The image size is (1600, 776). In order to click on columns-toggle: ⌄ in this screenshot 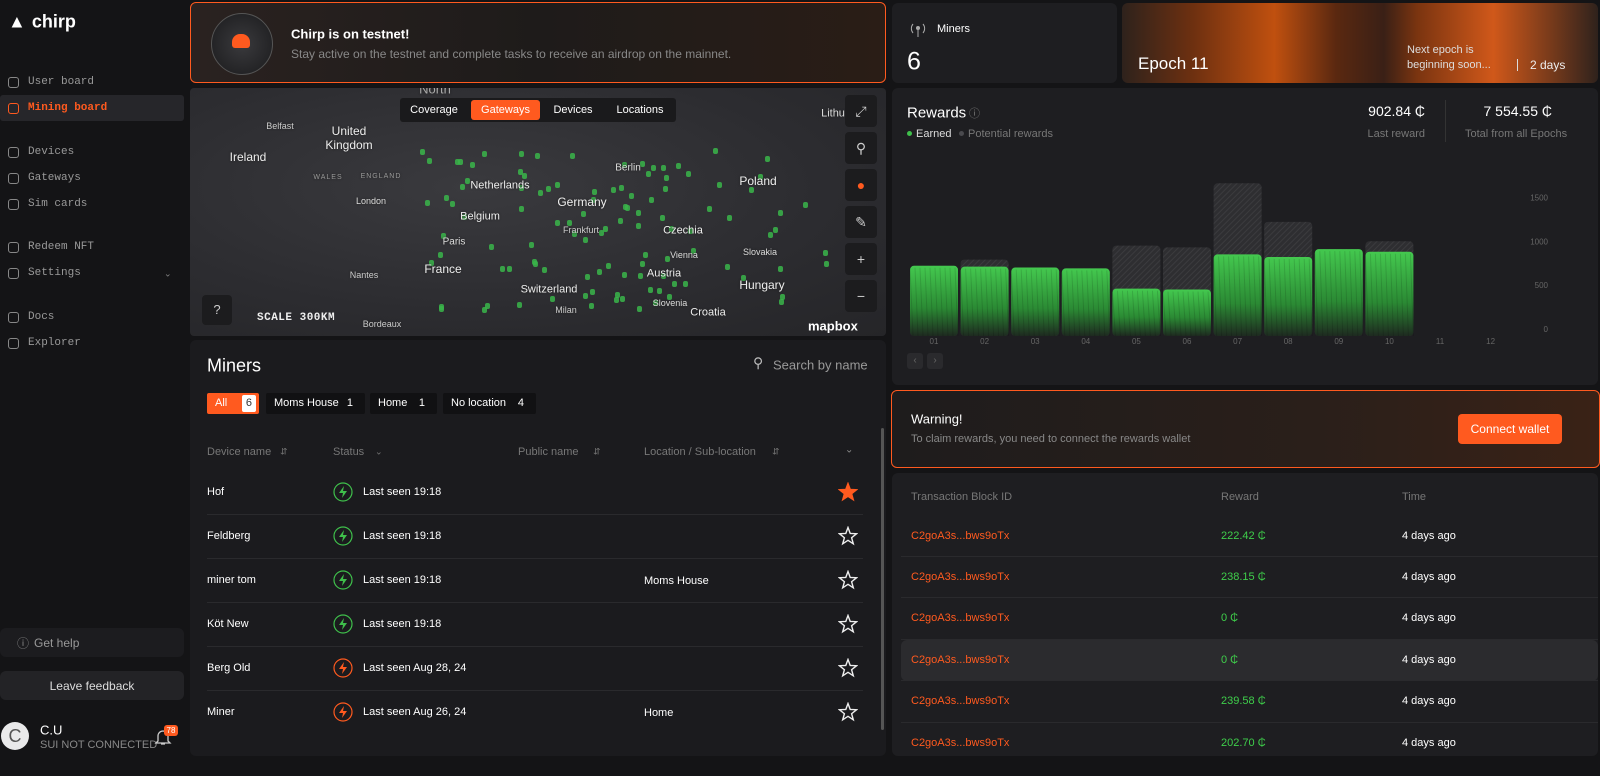, I will do `click(849, 450)`.